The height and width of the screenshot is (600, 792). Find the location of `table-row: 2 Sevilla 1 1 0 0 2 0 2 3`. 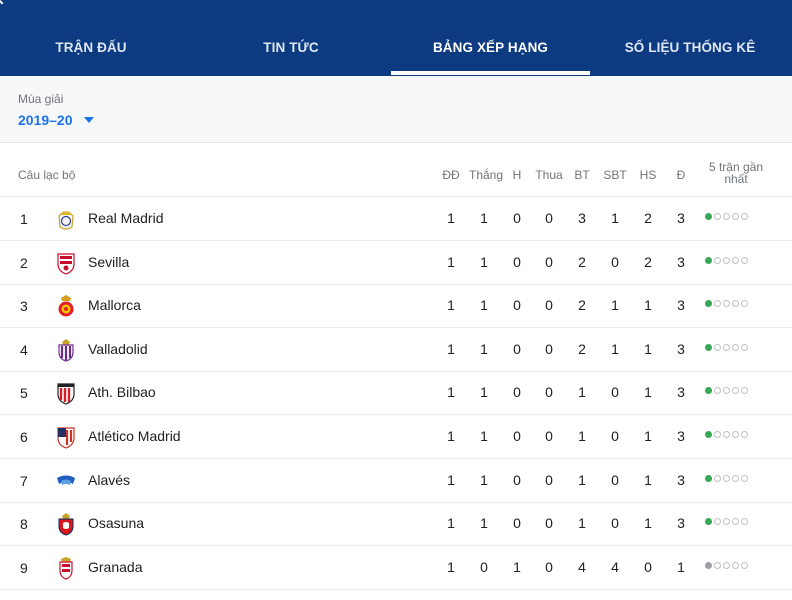

table-row: 2 Sevilla 1 1 0 0 2 0 2 3 is located at coordinates (396, 263).